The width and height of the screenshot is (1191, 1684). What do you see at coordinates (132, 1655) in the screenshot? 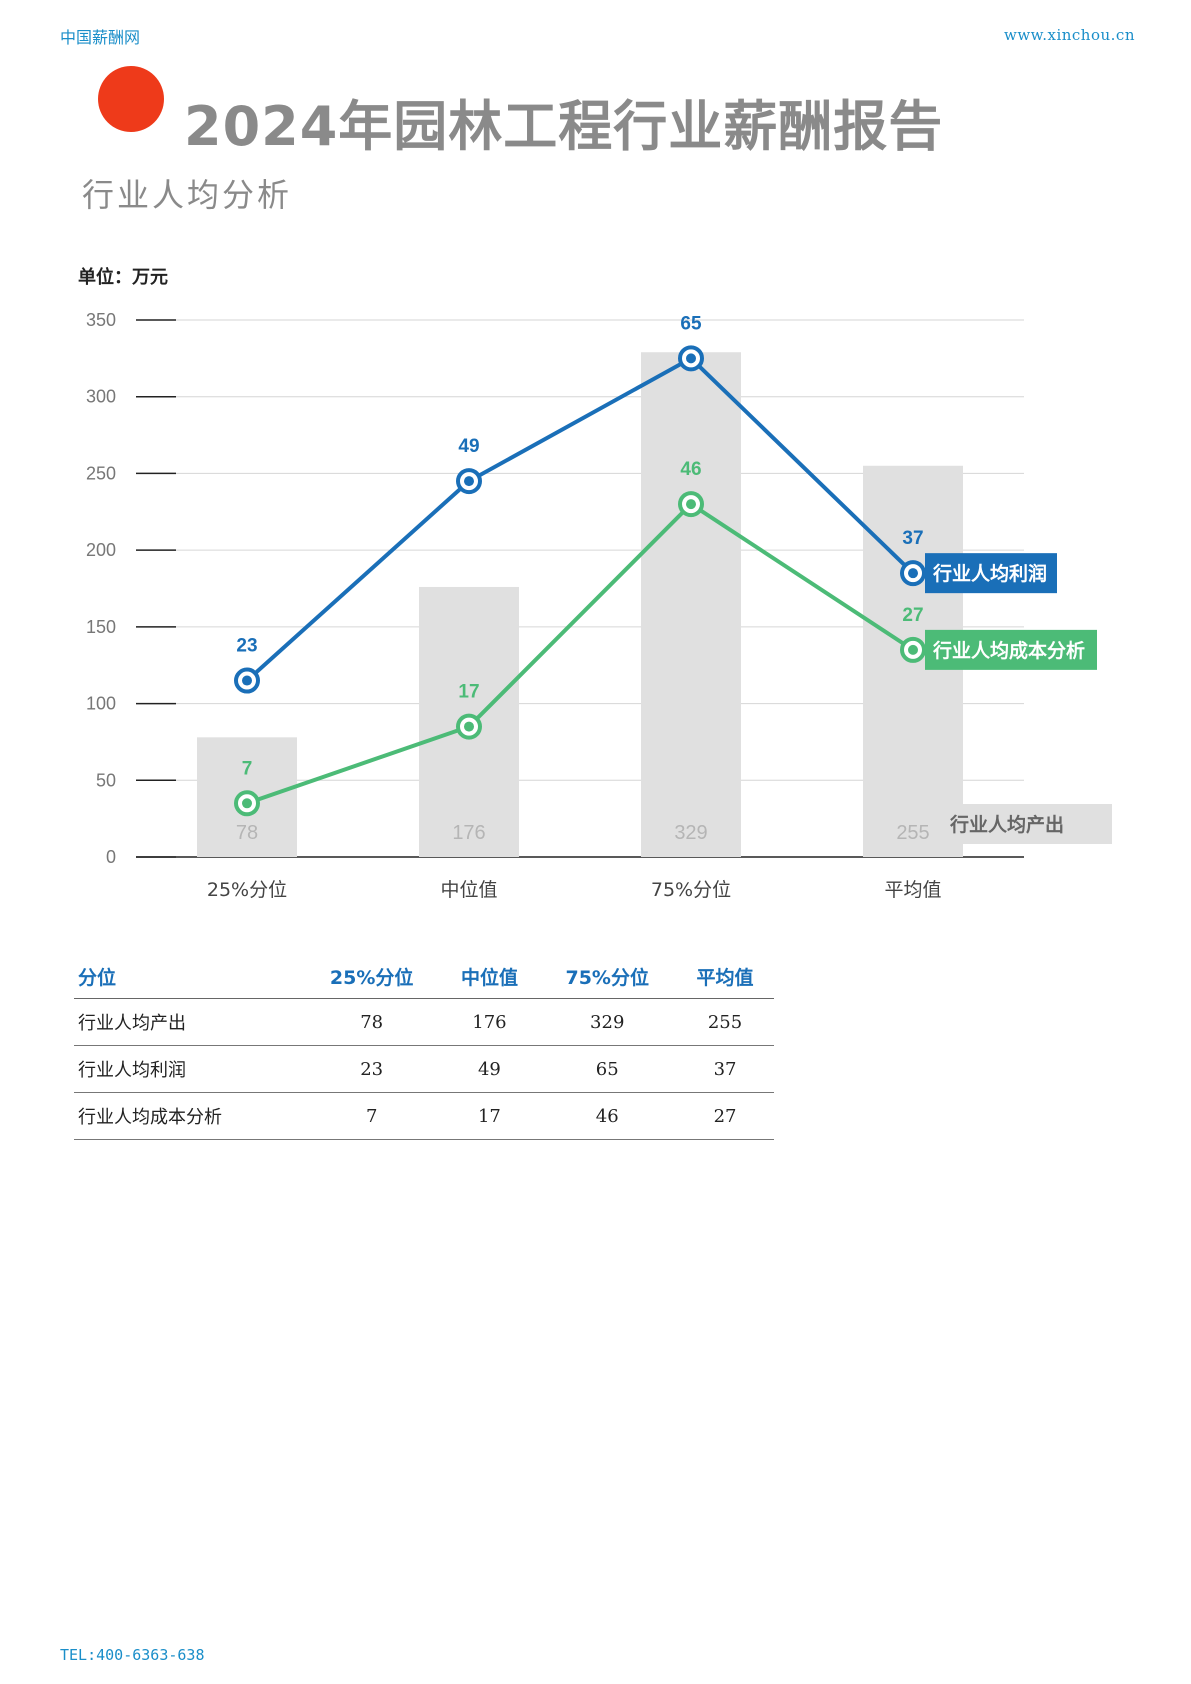
I see `footer-tel: TEL:400-6363-638` at bounding box center [132, 1655].